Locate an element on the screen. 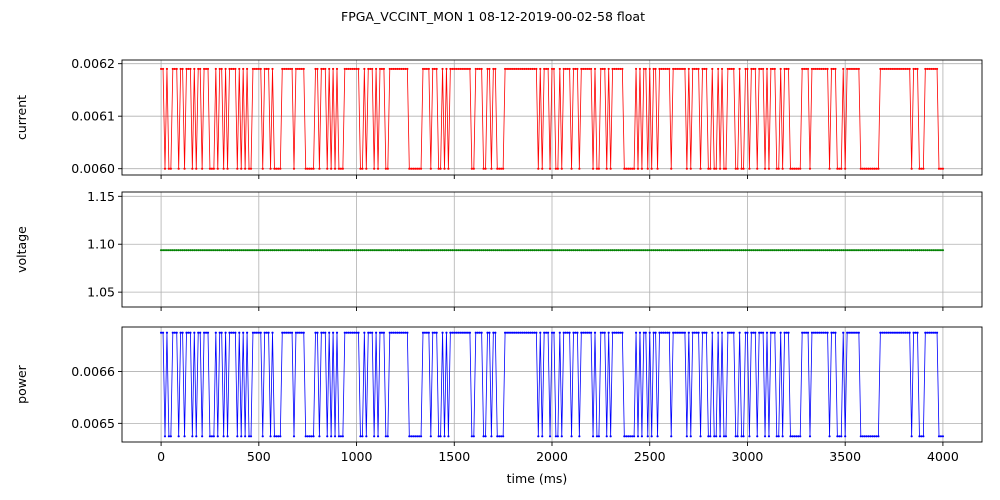 The width and height of the screenshot is (1000, 500). current-ylabel: current is located at coordinates (21, 117).